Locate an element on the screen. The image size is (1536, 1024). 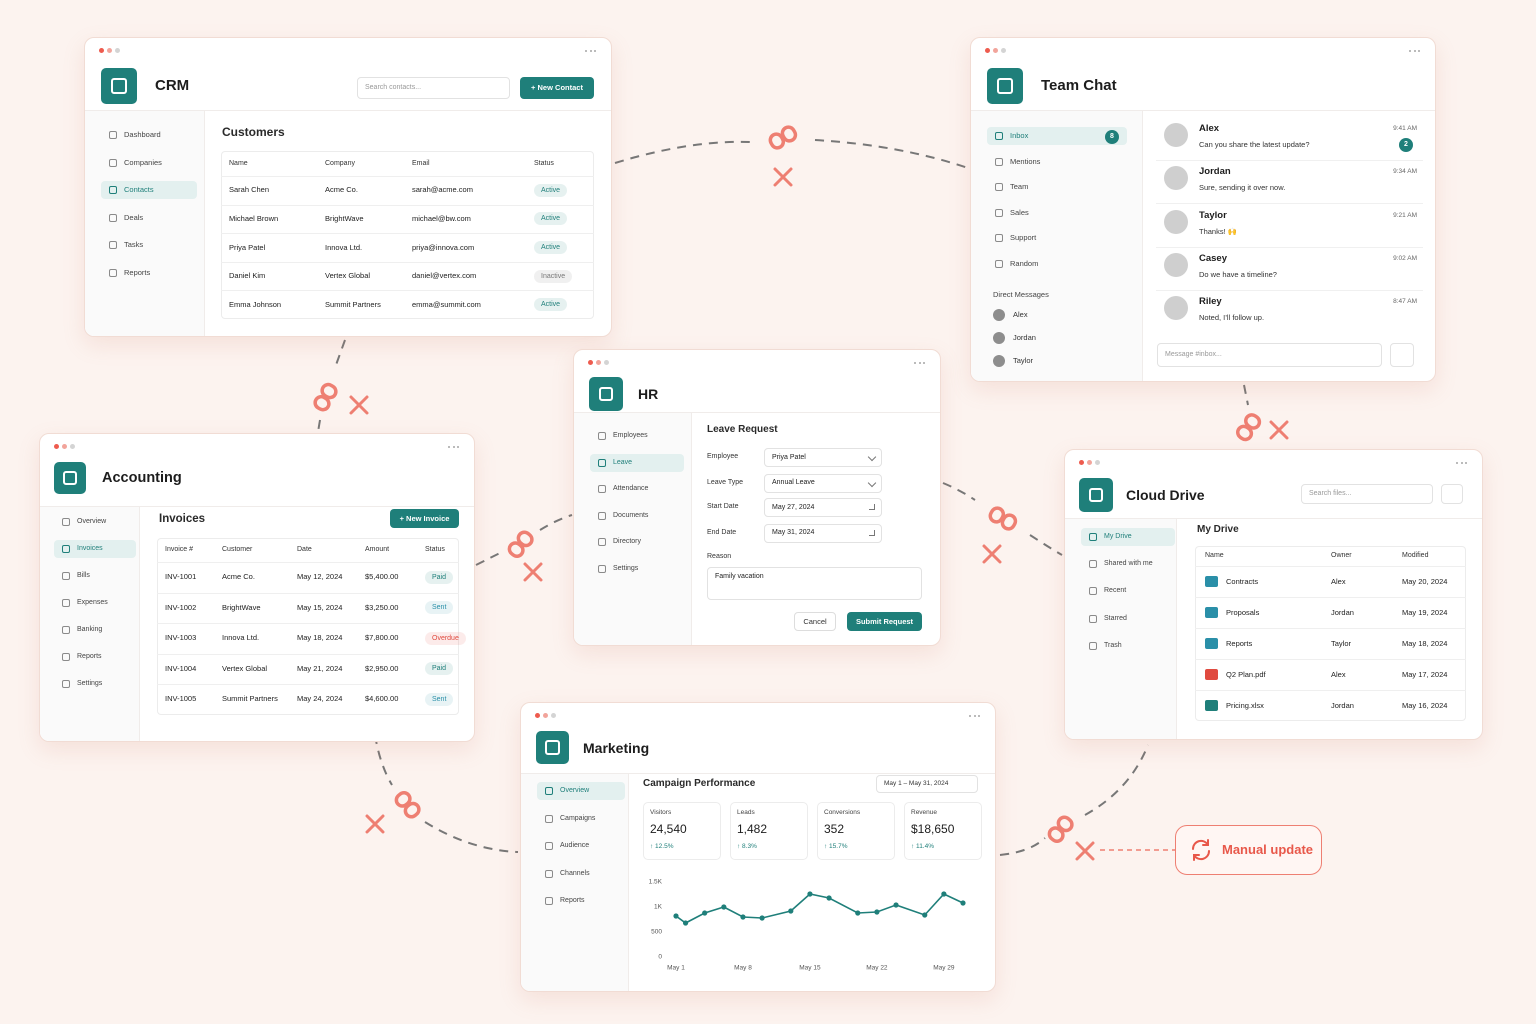
nav-item: Team is located at coordinates (1019, 186).